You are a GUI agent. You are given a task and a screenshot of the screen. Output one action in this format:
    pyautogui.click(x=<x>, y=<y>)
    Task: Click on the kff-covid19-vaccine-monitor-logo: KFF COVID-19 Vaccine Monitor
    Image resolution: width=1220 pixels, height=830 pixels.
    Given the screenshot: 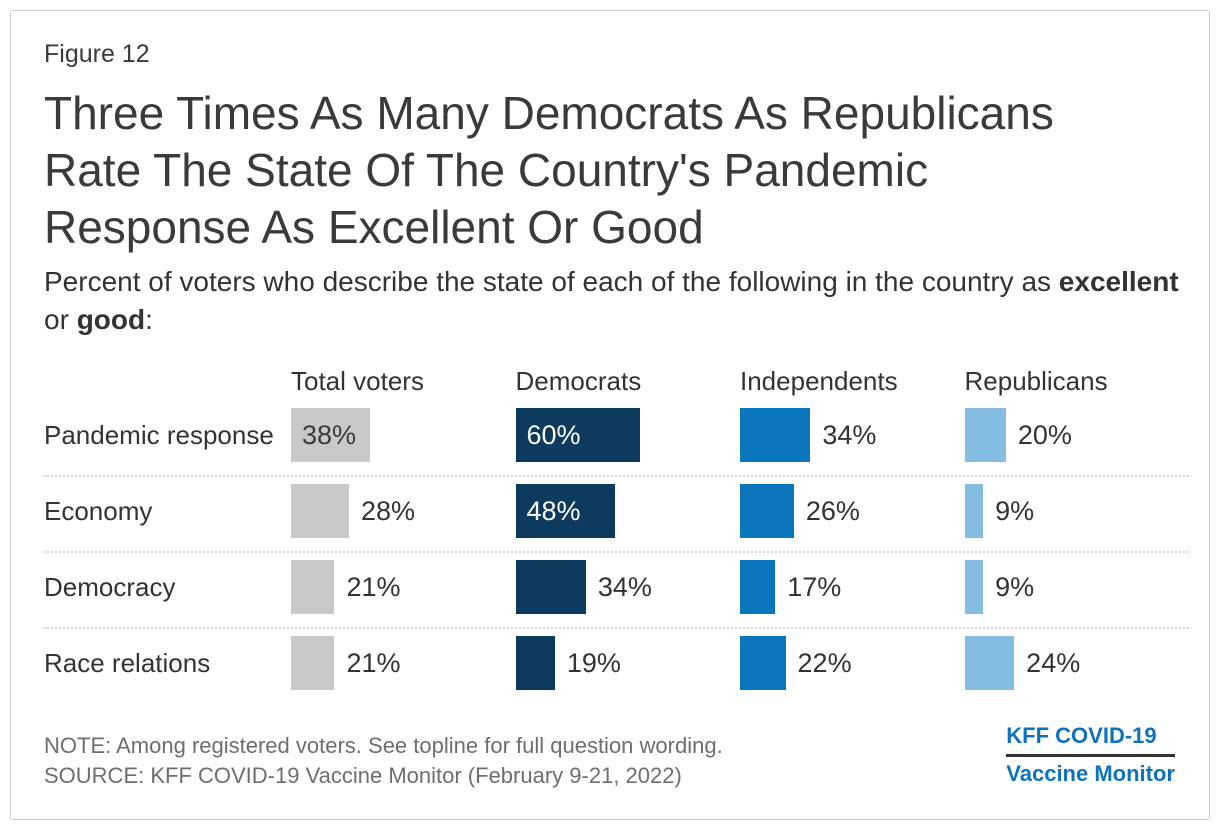 What is the action you would take?
    pyautogui.click(x=1090, y=755)
    